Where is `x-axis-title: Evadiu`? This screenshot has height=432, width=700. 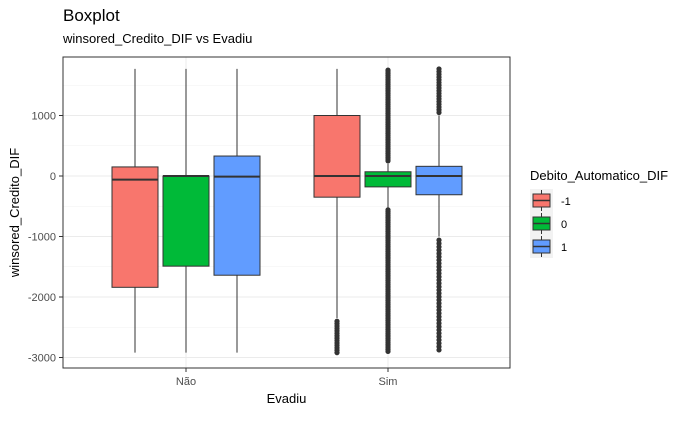
x-axis-title: Evadiu is located at coordinates (287, 398).